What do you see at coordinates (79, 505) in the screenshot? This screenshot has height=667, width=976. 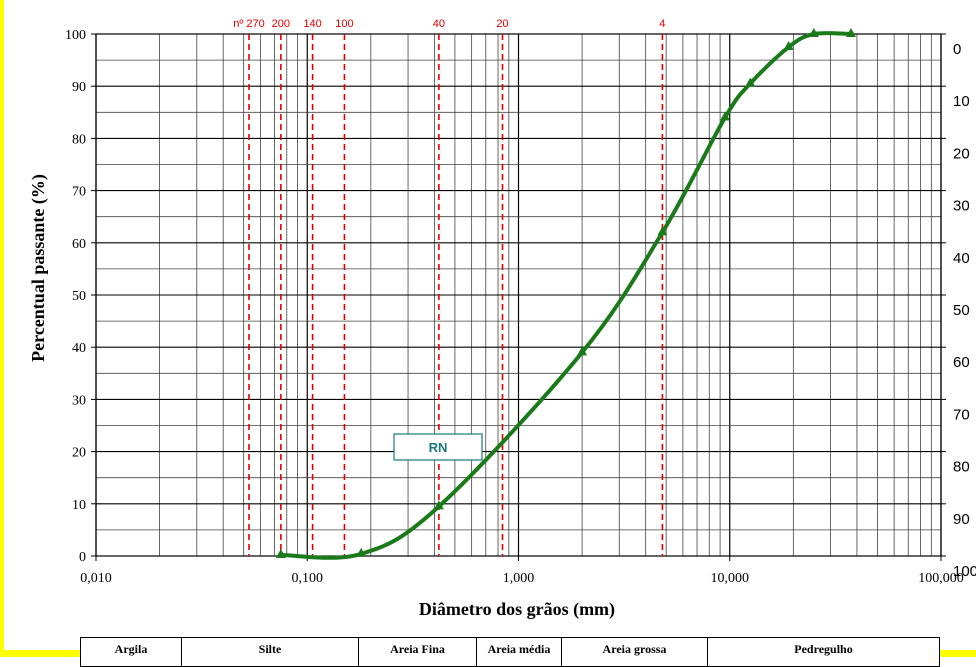 I see `y-tick-label: 10` at bounding box center [79, 505].